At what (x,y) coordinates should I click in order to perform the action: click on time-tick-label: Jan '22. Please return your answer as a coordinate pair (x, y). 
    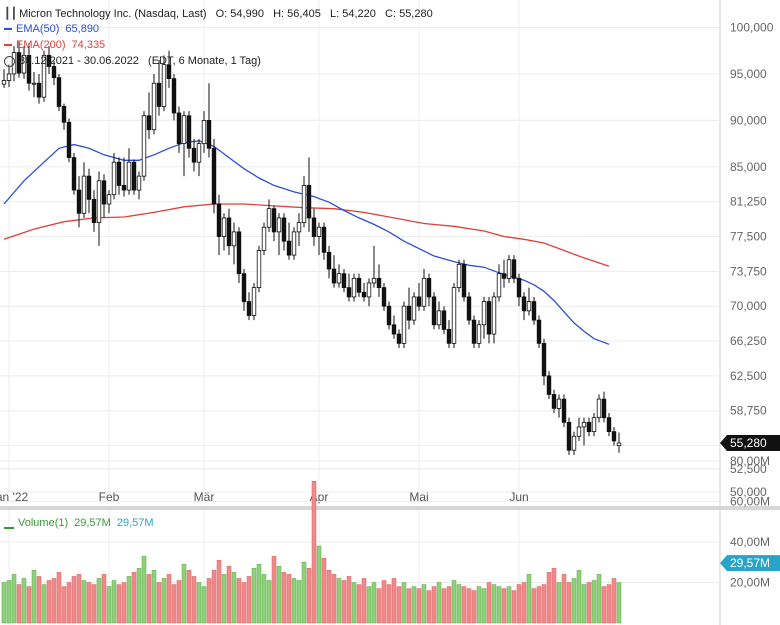
    Looking at the image, I should click on (14, 497).